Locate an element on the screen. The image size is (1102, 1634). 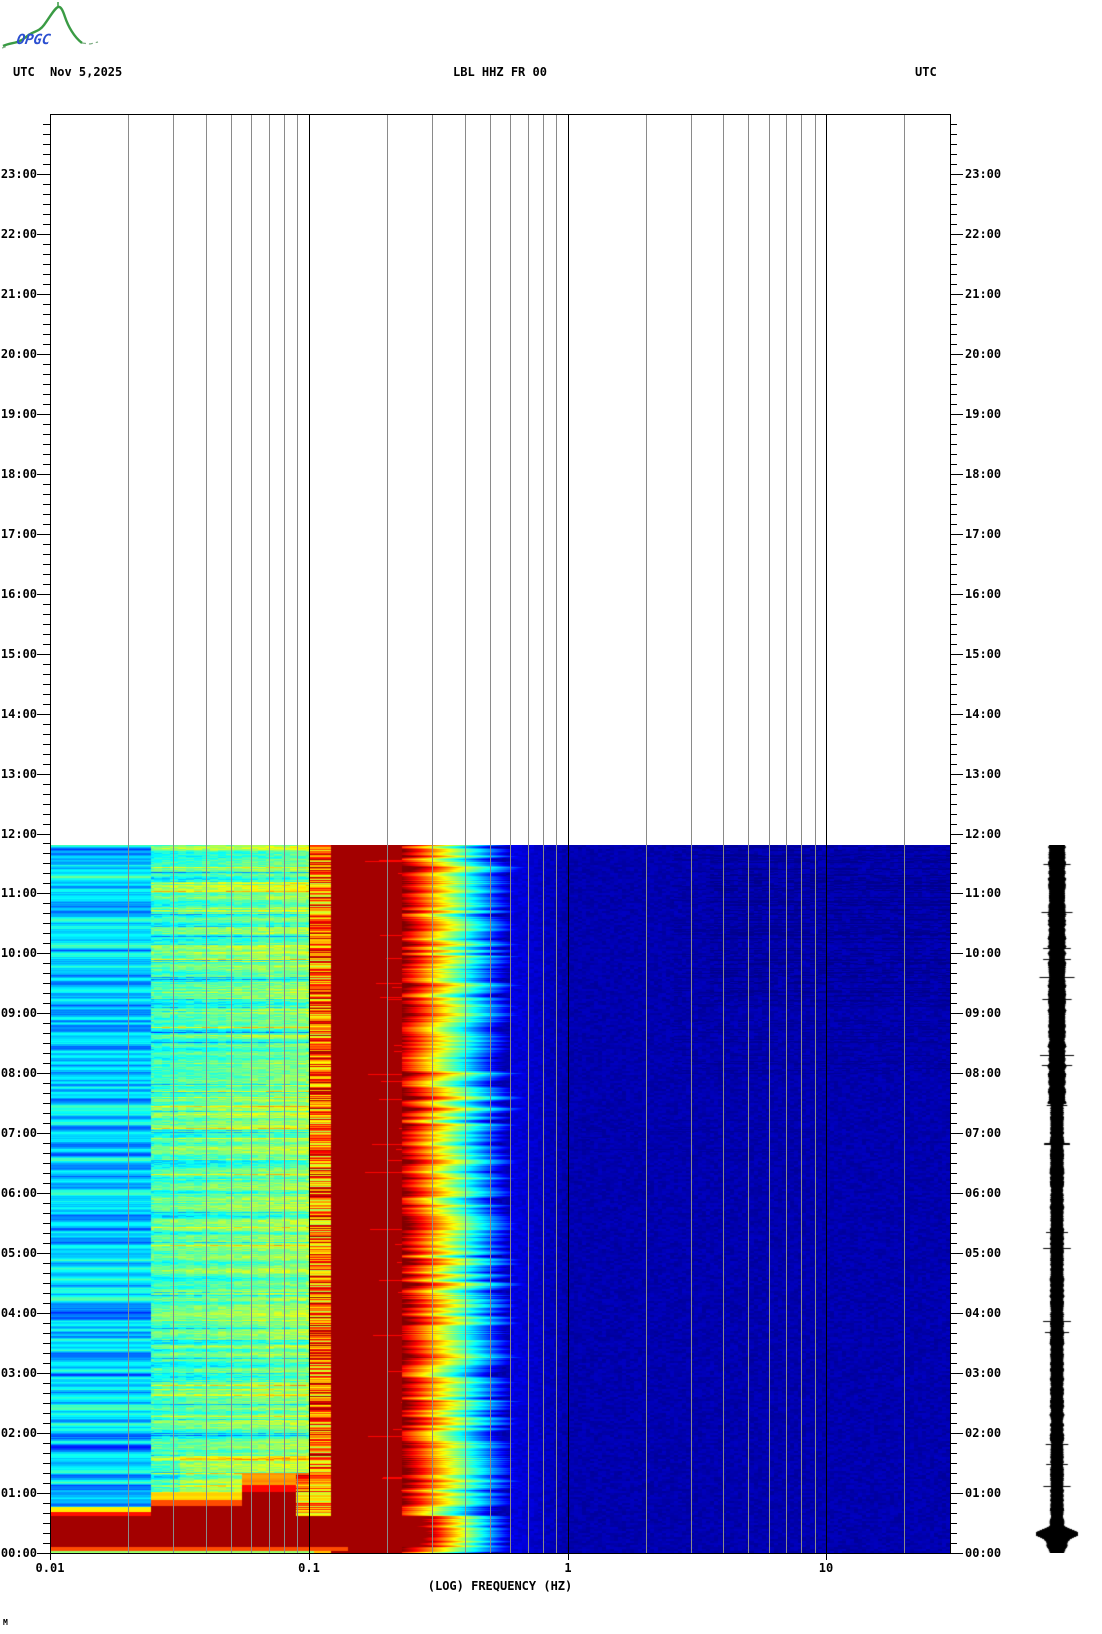
y-tick-label-right: 14:00 is located at coordinates (983, 714).